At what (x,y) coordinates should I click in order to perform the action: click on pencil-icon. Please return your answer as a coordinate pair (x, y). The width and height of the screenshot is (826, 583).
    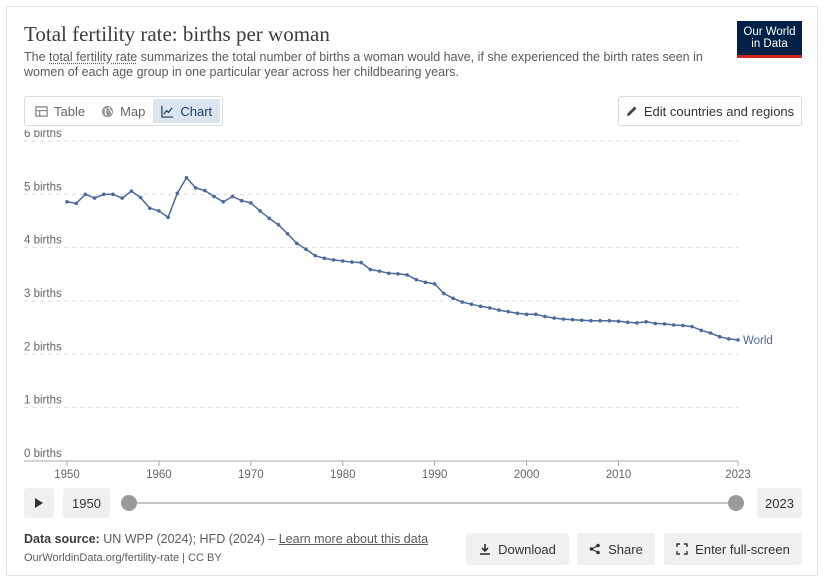
    Looking at the image, I should click on (631, 111).